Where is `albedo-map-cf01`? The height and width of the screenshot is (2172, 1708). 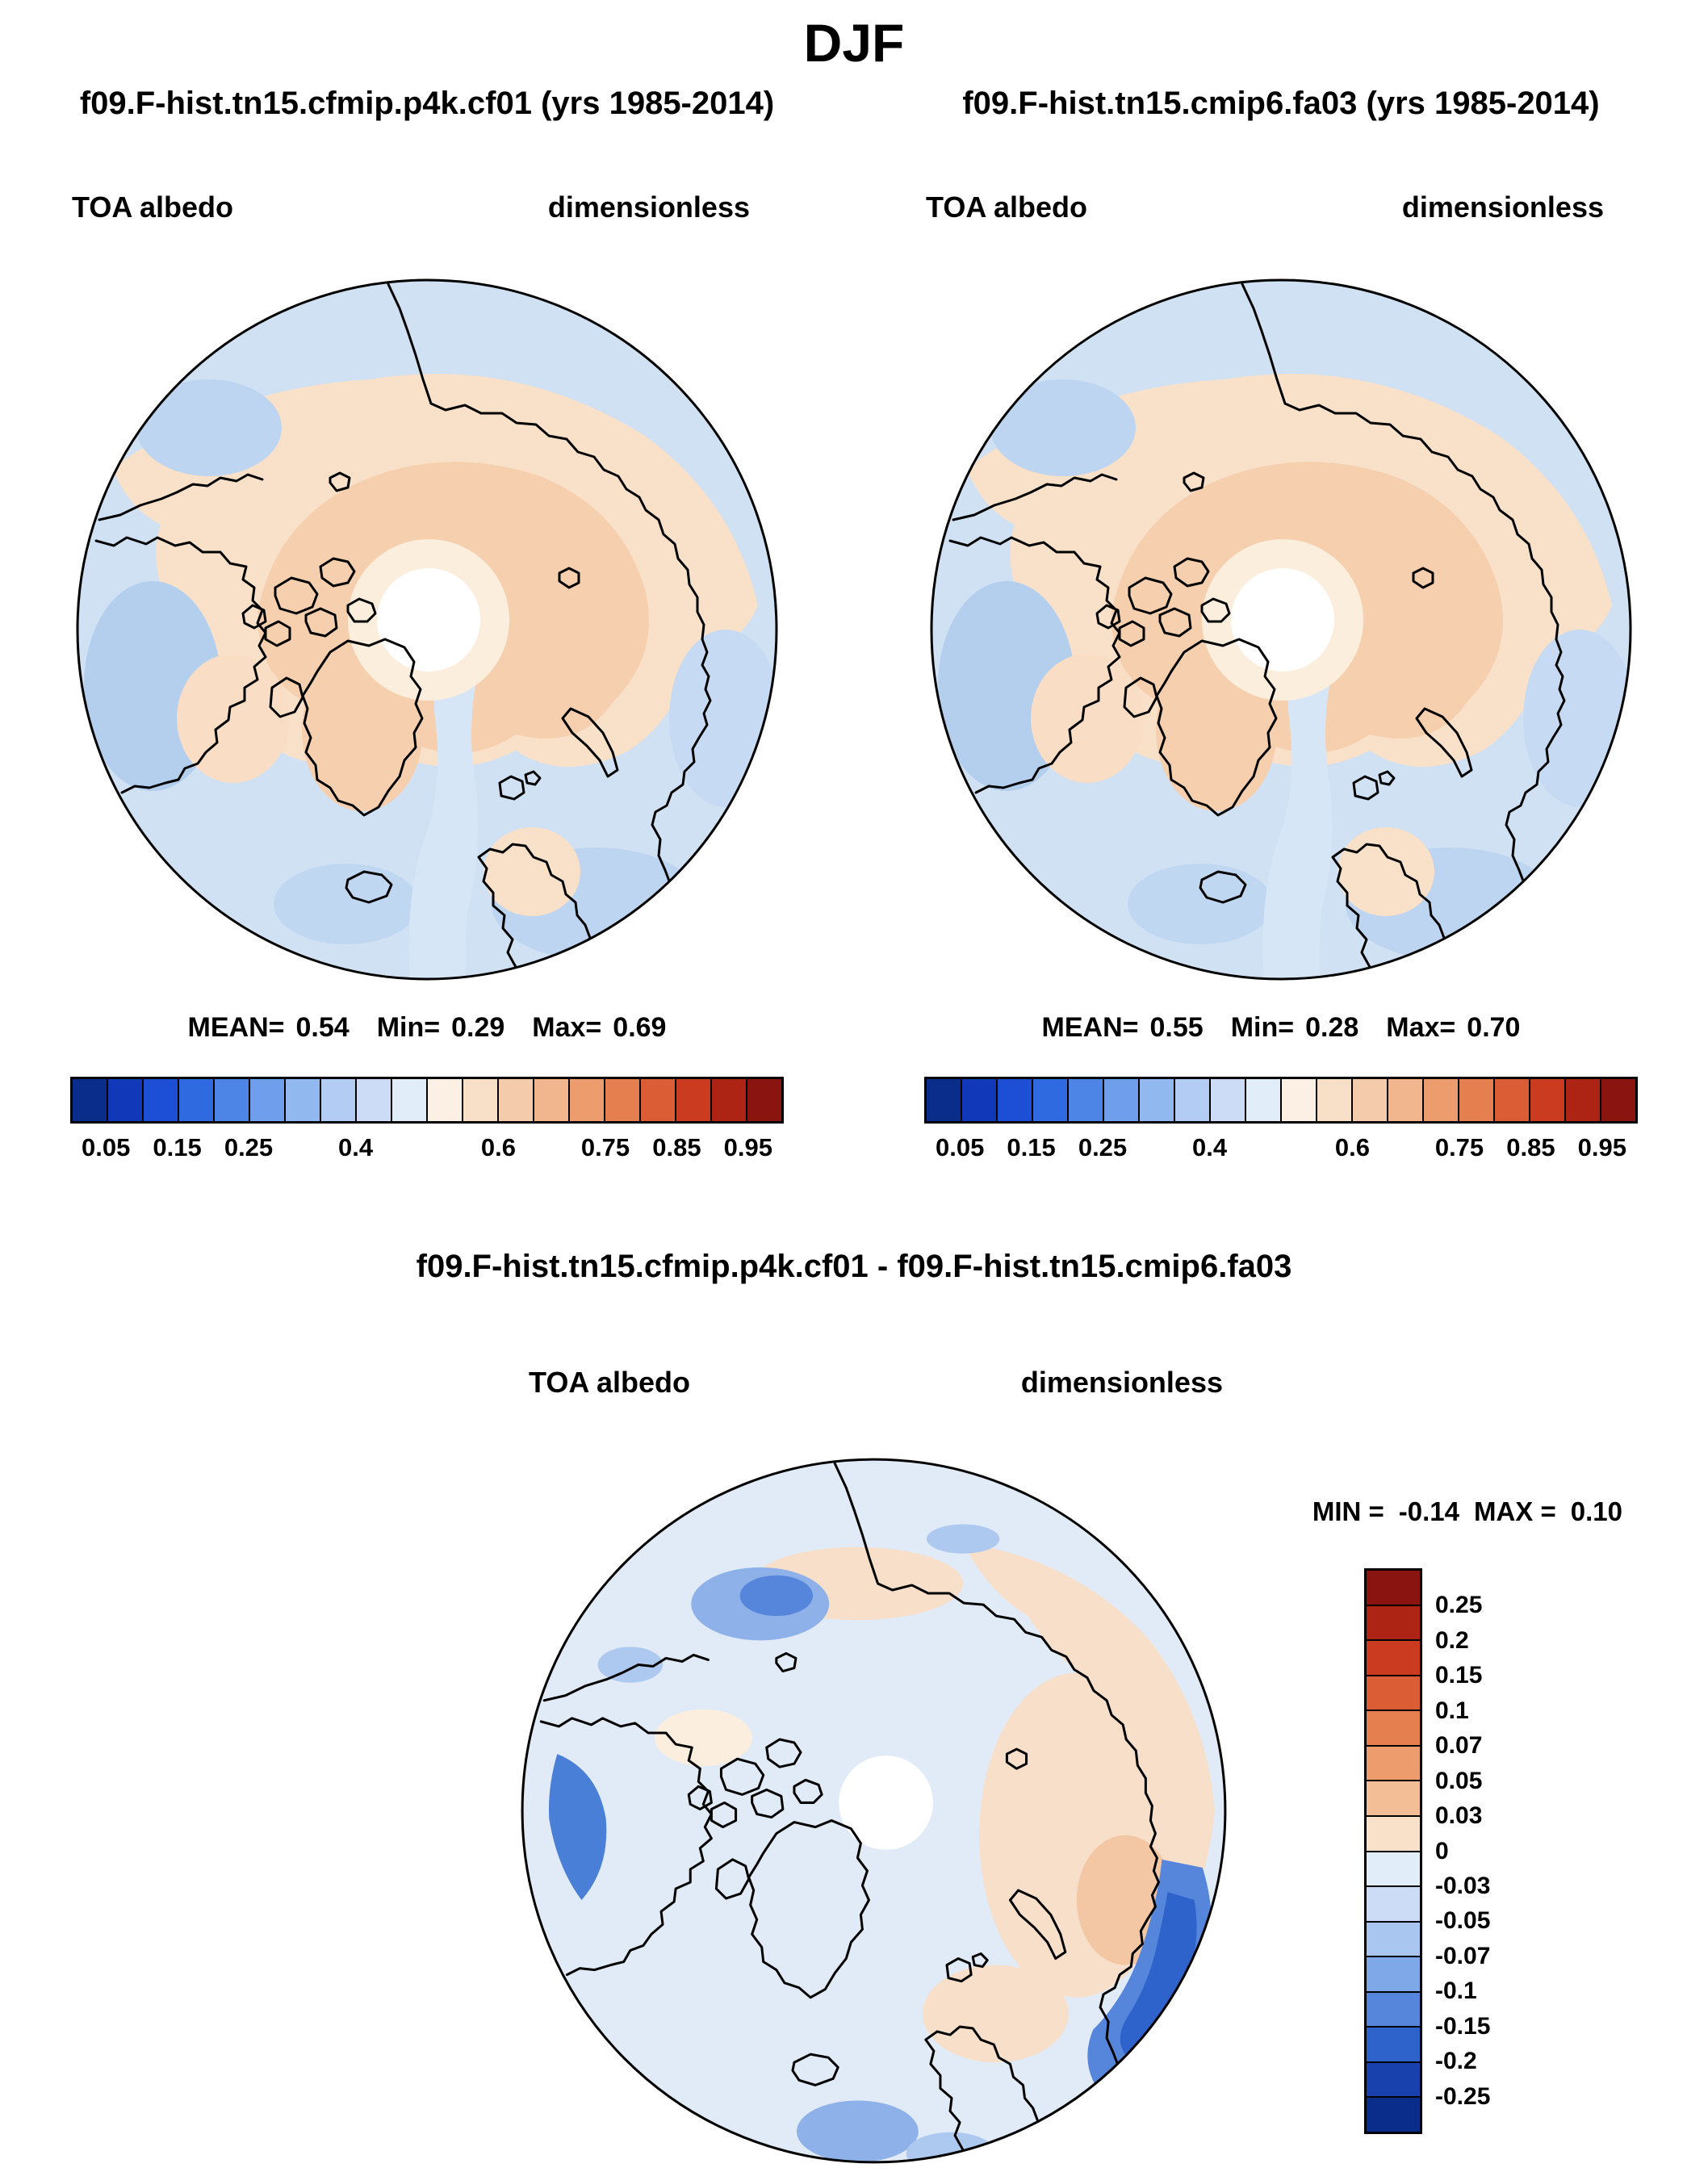
albedo-map-cf01 is located at coordinates (427, 629).